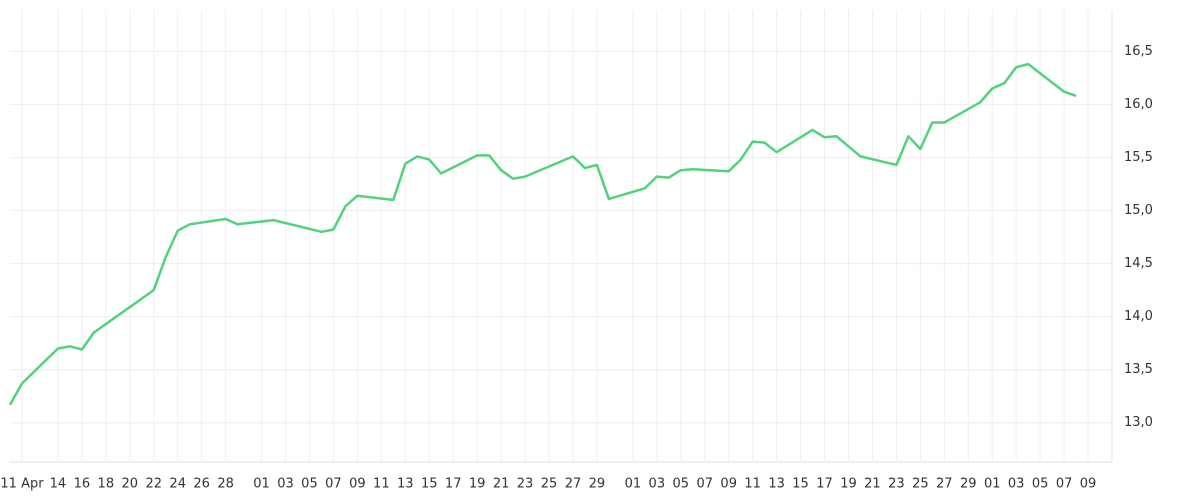 The height and width of the screenshot is (500, 1200). Describe the element at coordinates (153, 484) in the screenshot. I see `x-tick-label: 22` at that location.